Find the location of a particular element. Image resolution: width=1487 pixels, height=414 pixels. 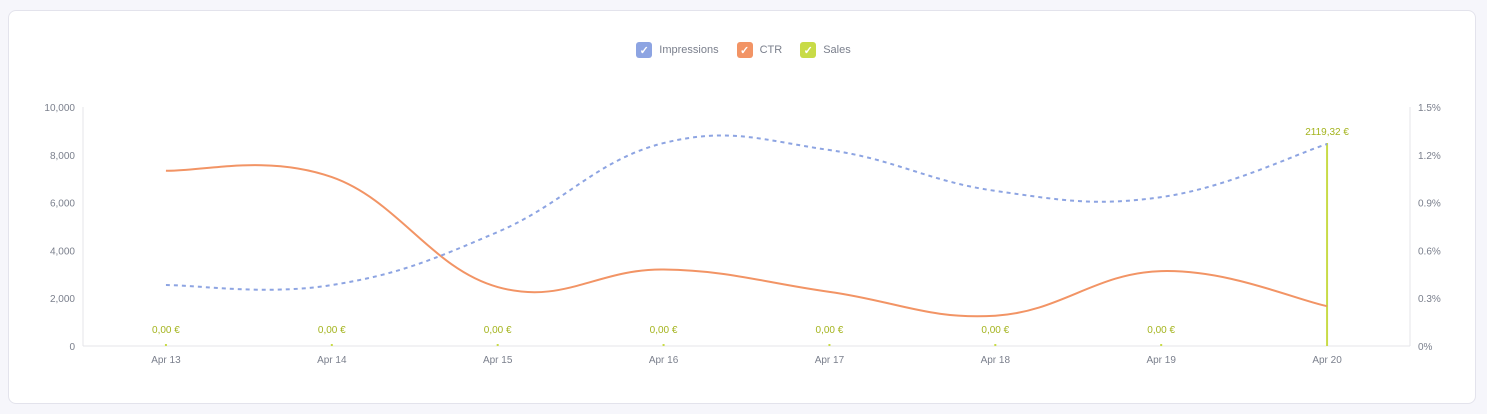

x-tick-label: Apr 18 is located at coordinates (996, 360).